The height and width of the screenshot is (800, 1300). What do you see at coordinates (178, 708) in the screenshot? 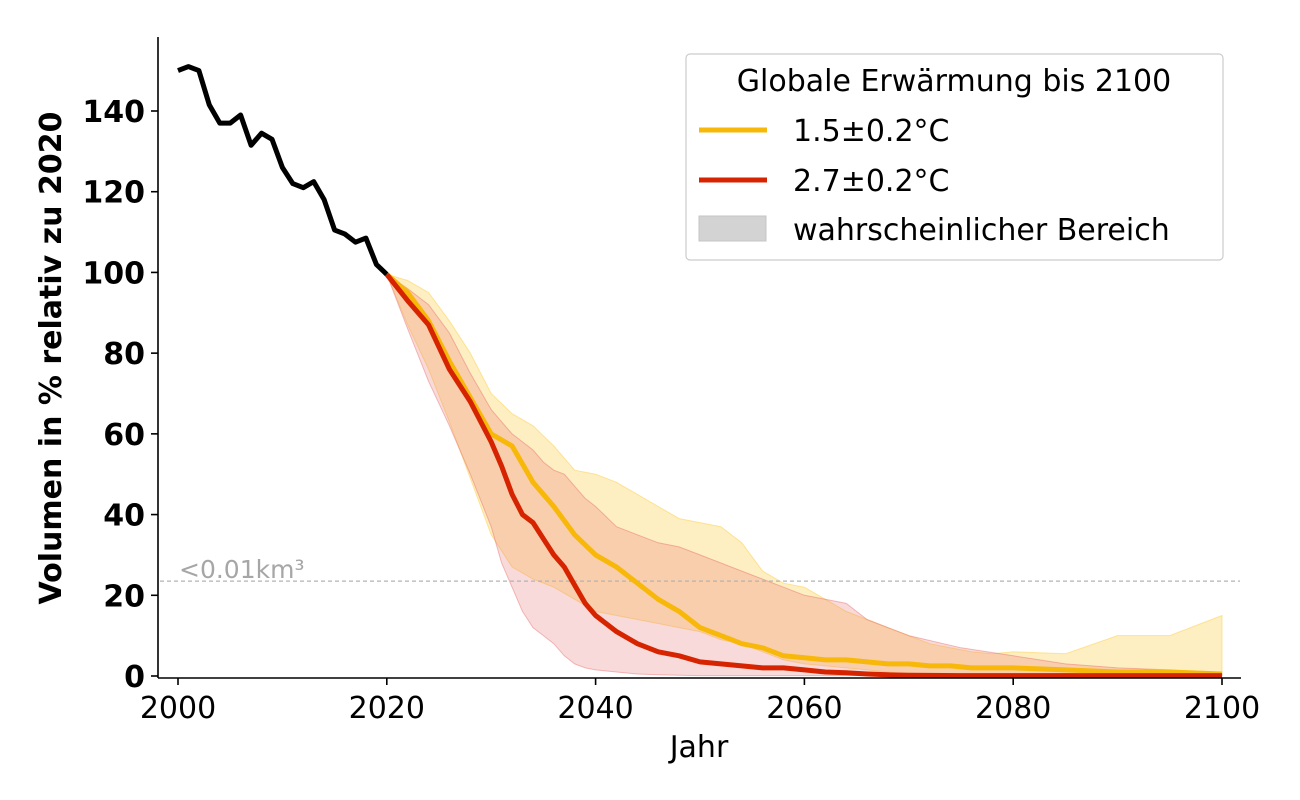
I see `x-tick-label-2000: 2000` at bounding box center [178, 708].